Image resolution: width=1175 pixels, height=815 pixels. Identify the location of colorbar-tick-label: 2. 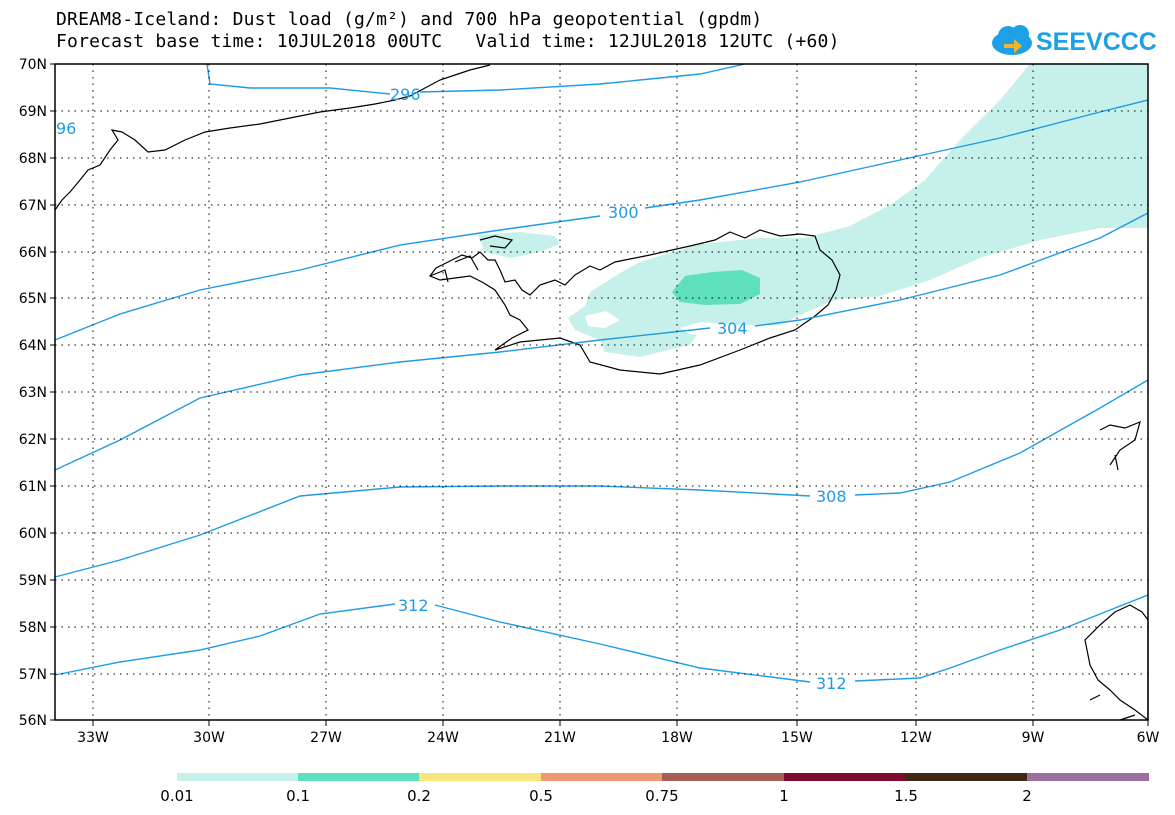
(1027, 796).